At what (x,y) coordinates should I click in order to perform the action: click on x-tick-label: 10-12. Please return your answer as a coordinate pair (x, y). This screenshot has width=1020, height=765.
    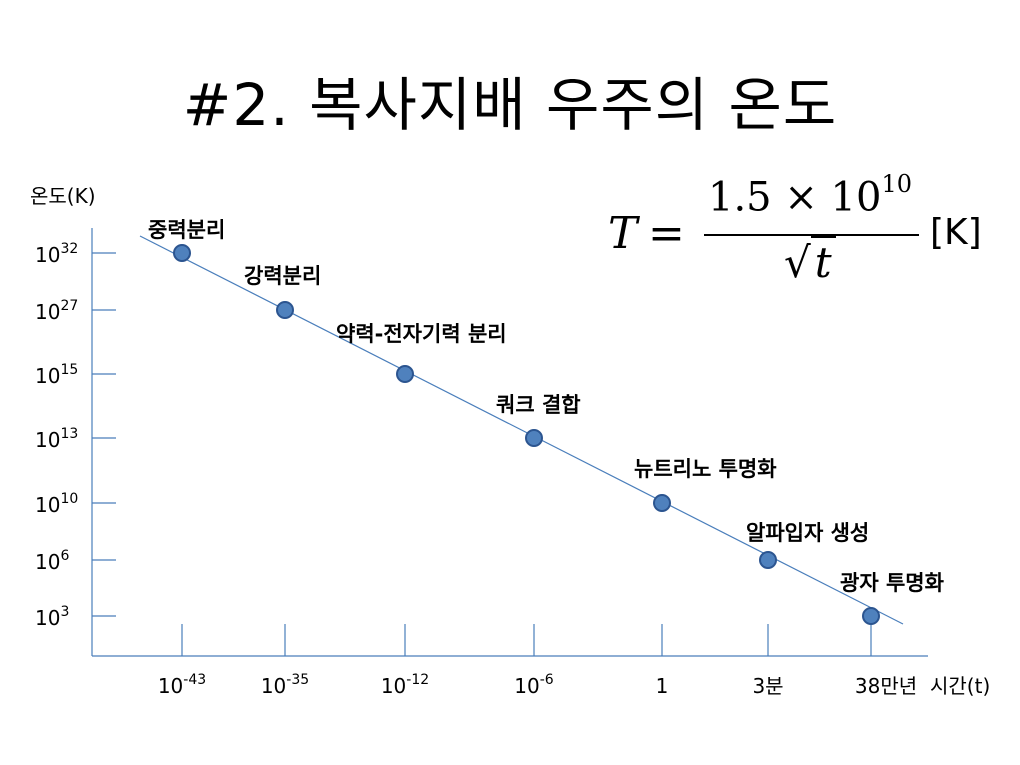
    Looking at the image, I should click on (405, 685).